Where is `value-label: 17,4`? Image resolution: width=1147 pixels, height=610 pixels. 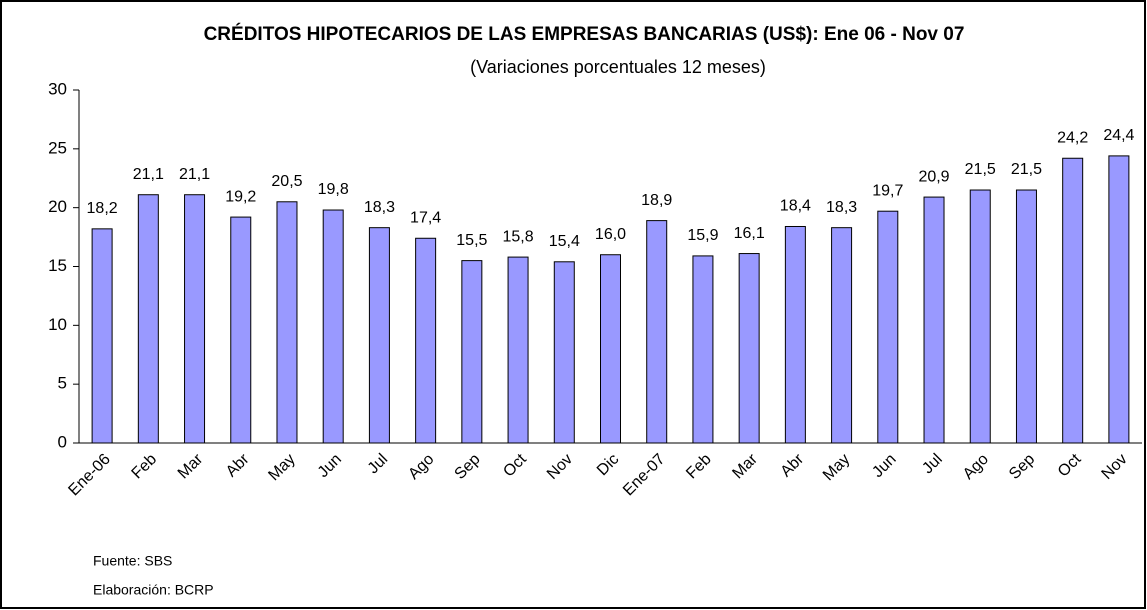 value-label: 17,4 is located at coordinates (425, 217).